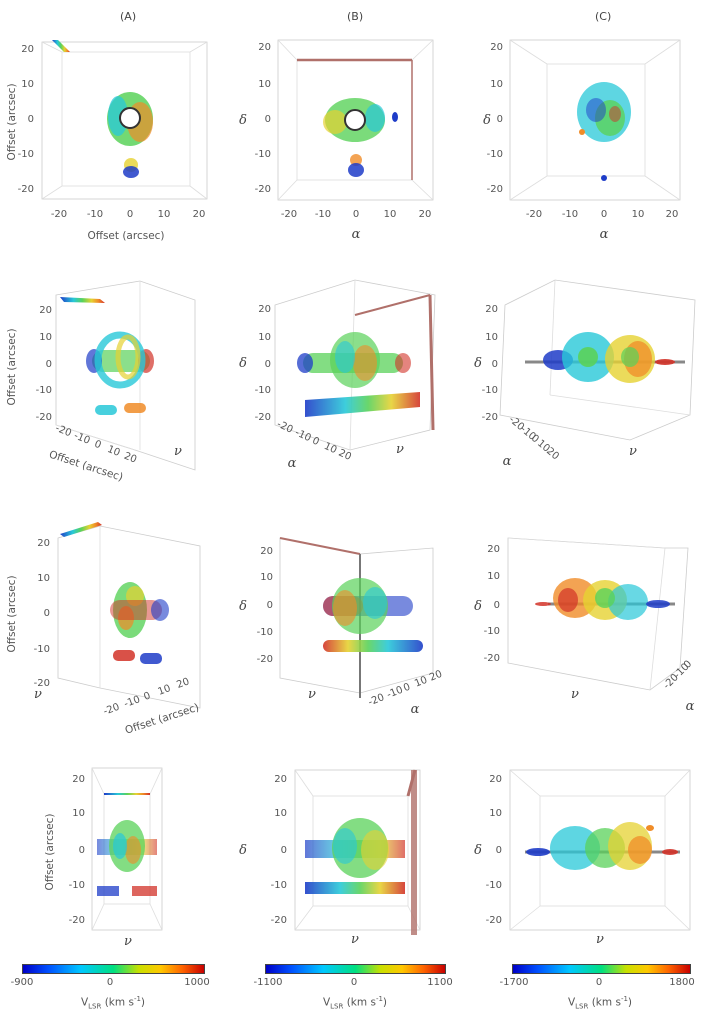  I want to click on nu-label: ν, so click(178, 451).